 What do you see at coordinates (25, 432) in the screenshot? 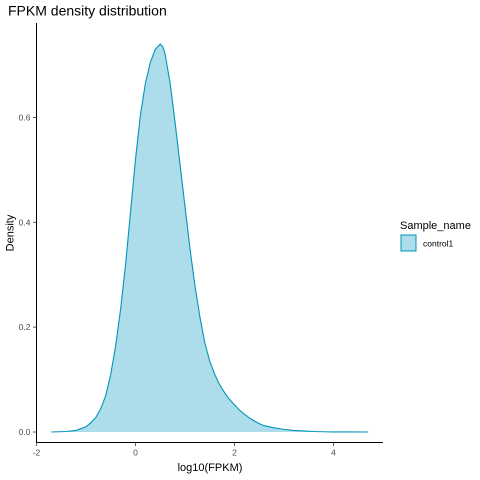
I see `y-tick-label: 0.0` at bounding box center [25, 432].